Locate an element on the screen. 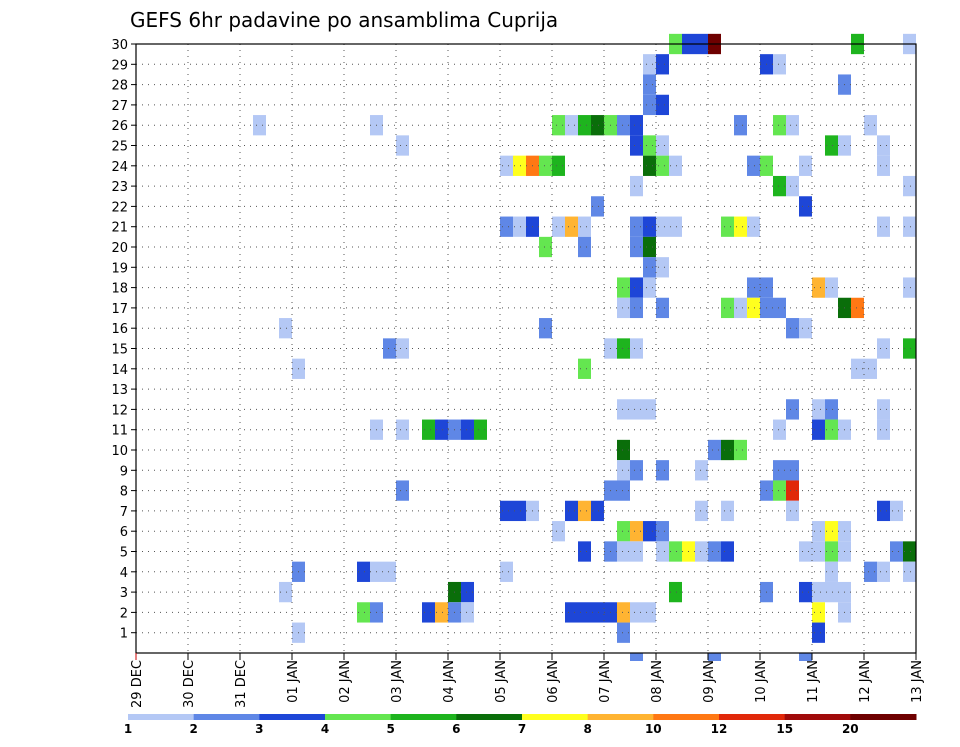 This screenshot has height=747, width=960. colorbar-label: 8 is located at coordinates (588, 729).